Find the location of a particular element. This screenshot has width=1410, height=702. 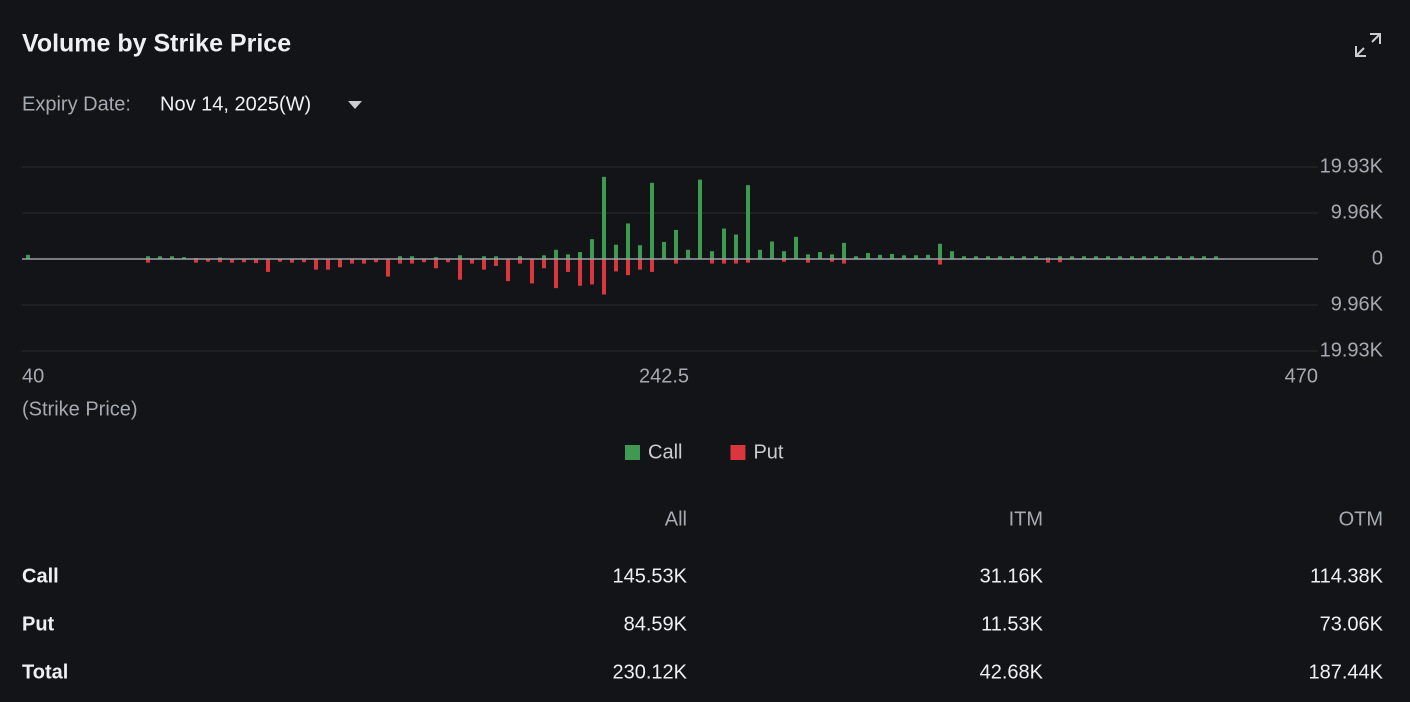

legend: Call Put is located at coordinates (704, 452).